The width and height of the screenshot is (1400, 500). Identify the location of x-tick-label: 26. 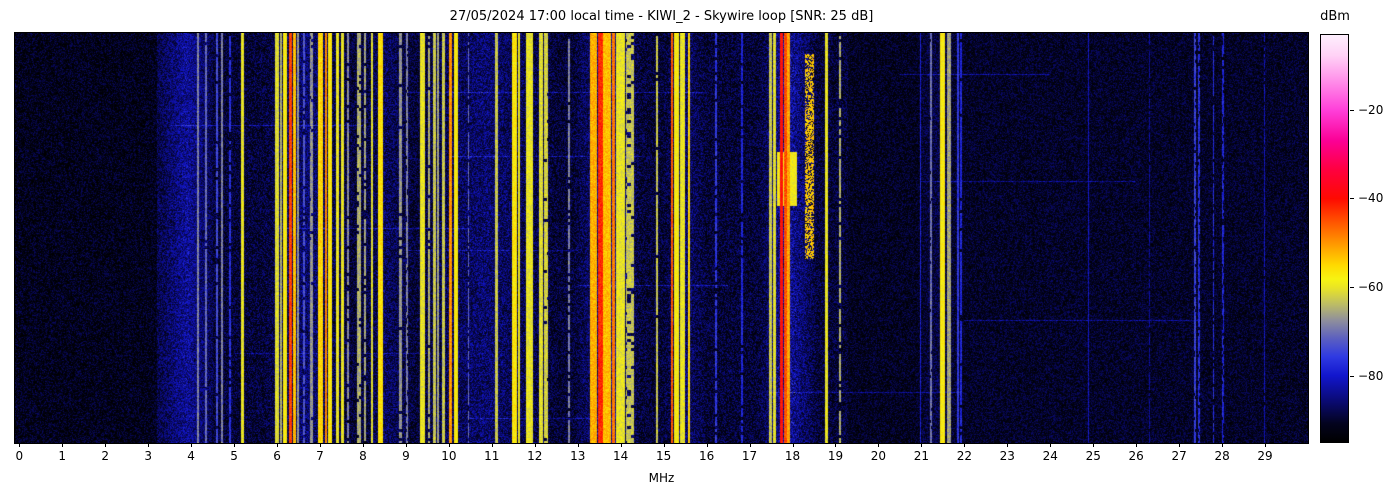
(1136, 456).